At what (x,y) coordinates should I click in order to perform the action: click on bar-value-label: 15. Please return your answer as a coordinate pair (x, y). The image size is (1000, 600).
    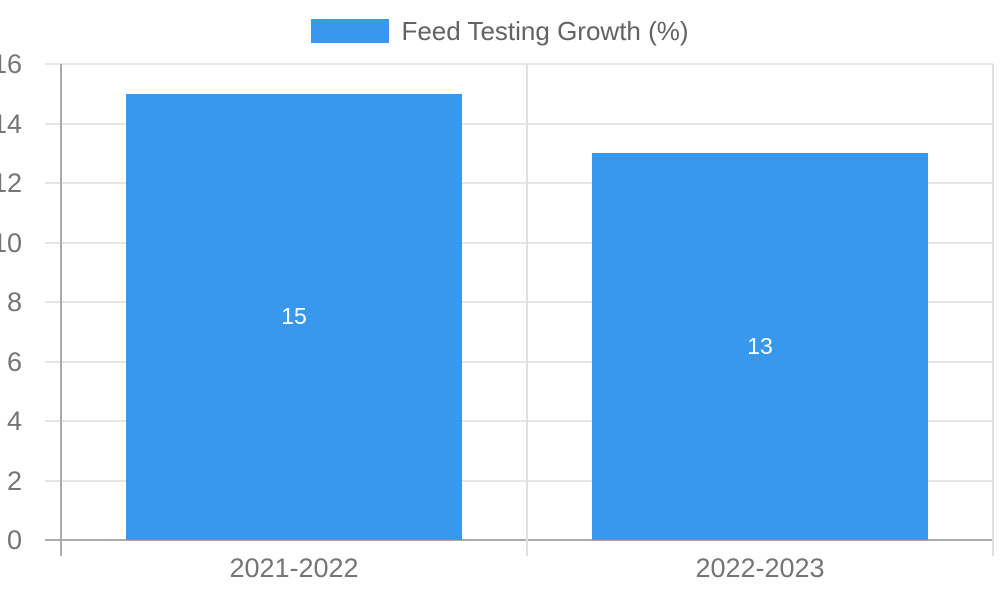
    Looking at the image, I should click on (294, 316).